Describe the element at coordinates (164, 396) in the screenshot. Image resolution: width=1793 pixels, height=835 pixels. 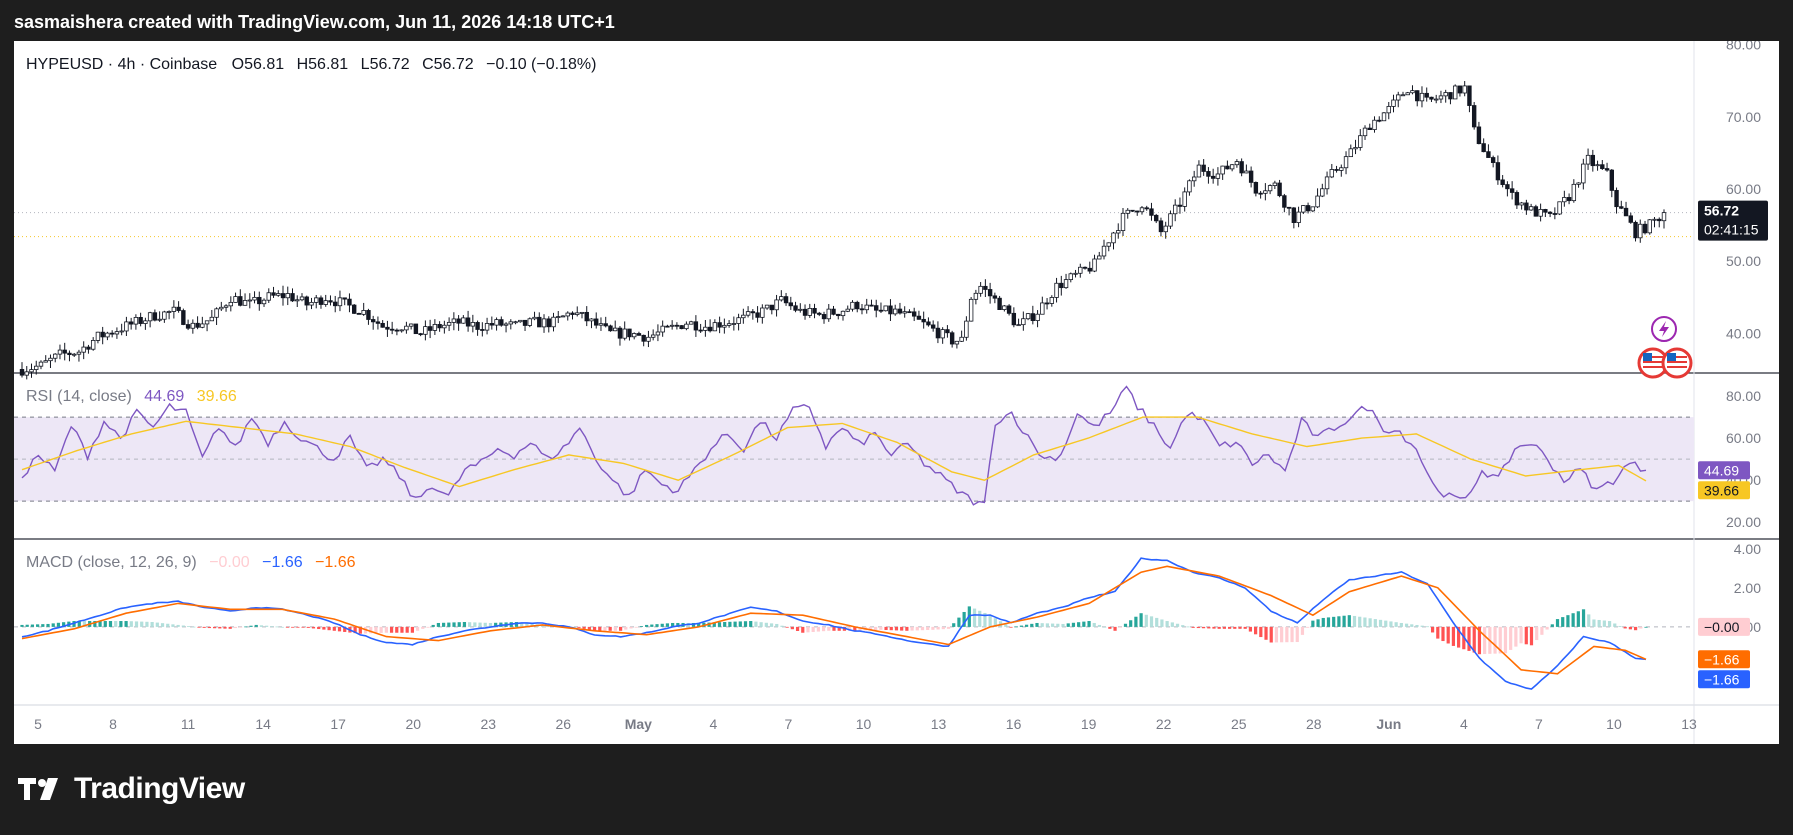
I see `rsi-legend-value: 44.69` at that location.